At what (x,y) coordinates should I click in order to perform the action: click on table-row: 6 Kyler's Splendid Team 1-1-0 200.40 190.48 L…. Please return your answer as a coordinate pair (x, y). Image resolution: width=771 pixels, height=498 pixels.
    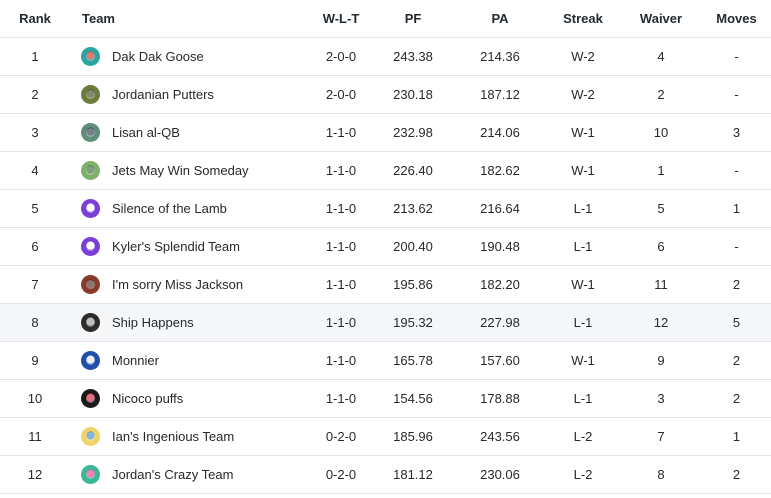
    Looking at the image, I should click on (385, 246).